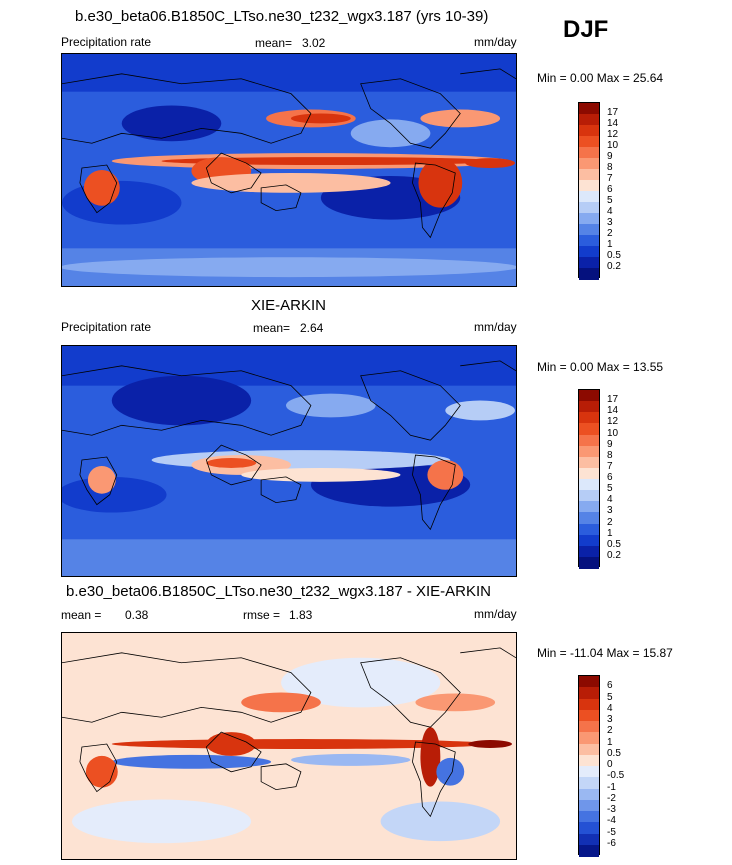 The image size is (732, 865). What do you see at coordinates (611, 843) in the screenshot?
I see `colorbar-tick-label: -6` at bounding box center [611, 843].